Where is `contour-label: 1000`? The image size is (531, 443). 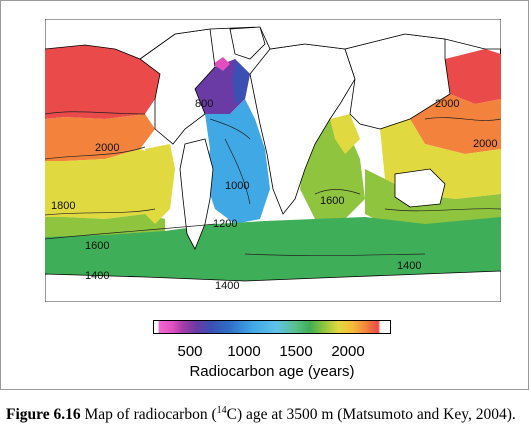 contour-label: 1000 is located at coordinates (237, 186).